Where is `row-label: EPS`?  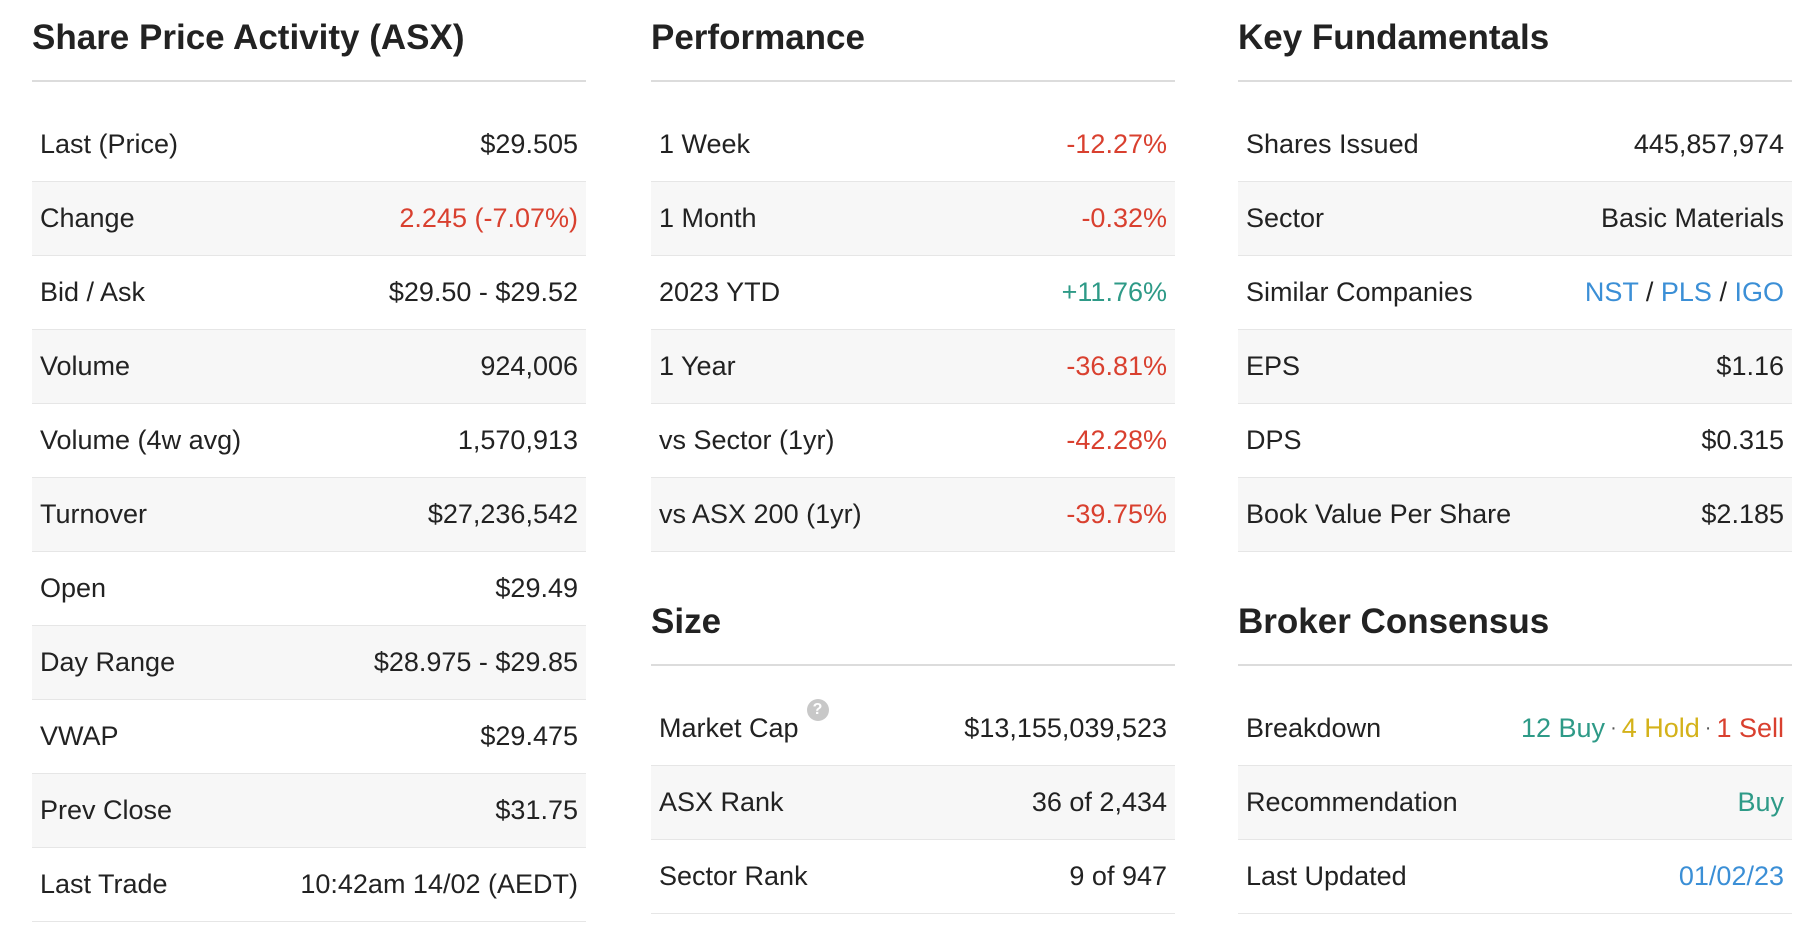 row-label: EPS is located at coordinates (1273, 366).